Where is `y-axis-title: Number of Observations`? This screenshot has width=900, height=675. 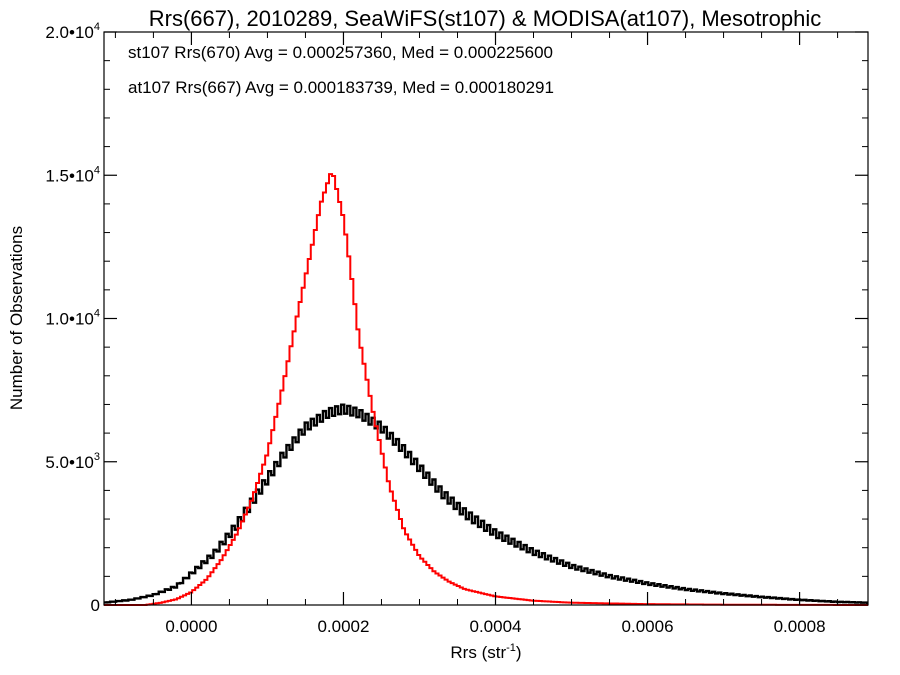 y-axis-title: Number of Observations is located at coordinates (16, 318).